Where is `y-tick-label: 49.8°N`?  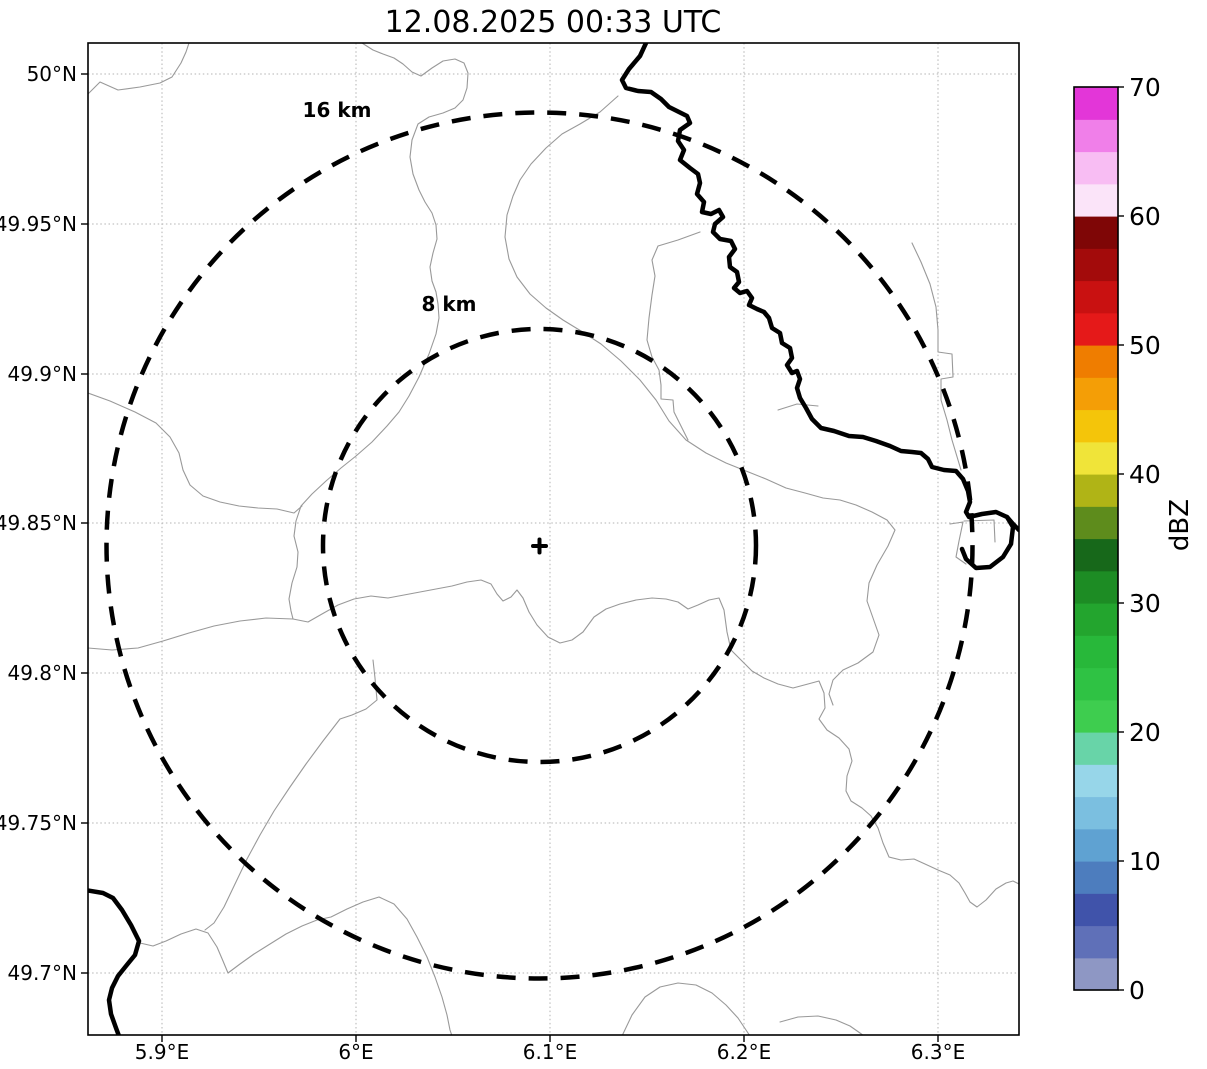
y-tick-label: 49.8°N is located at coordinates (43, 673).